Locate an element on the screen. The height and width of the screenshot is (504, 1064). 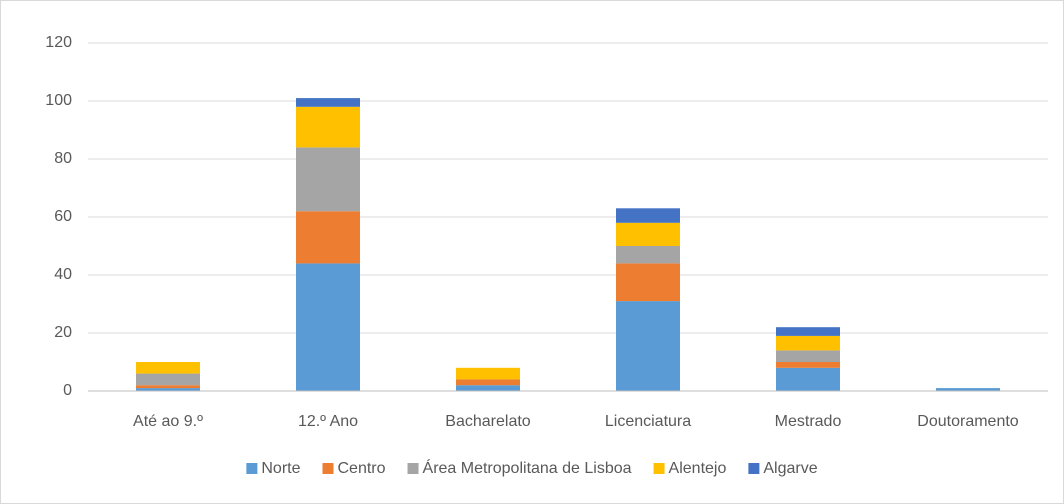
x-tick-label: Doutoramento is located at coordinates (967, 421).